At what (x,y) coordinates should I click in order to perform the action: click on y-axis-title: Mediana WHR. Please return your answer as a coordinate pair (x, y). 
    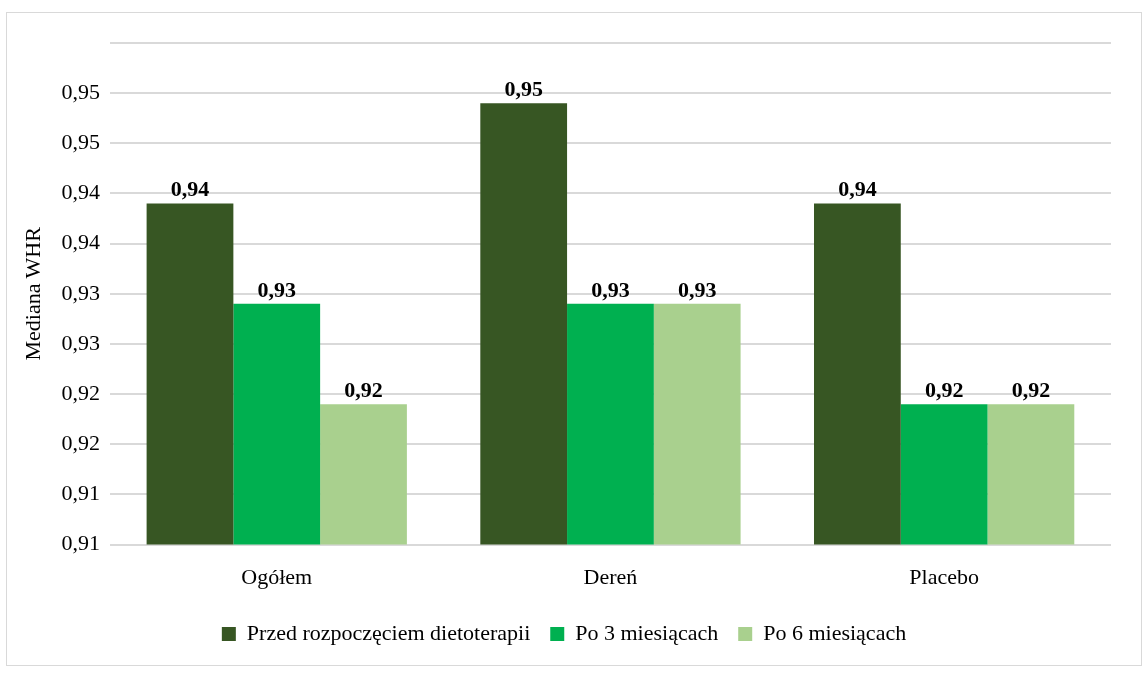
    Looking at the image, I should click on (32, 293).